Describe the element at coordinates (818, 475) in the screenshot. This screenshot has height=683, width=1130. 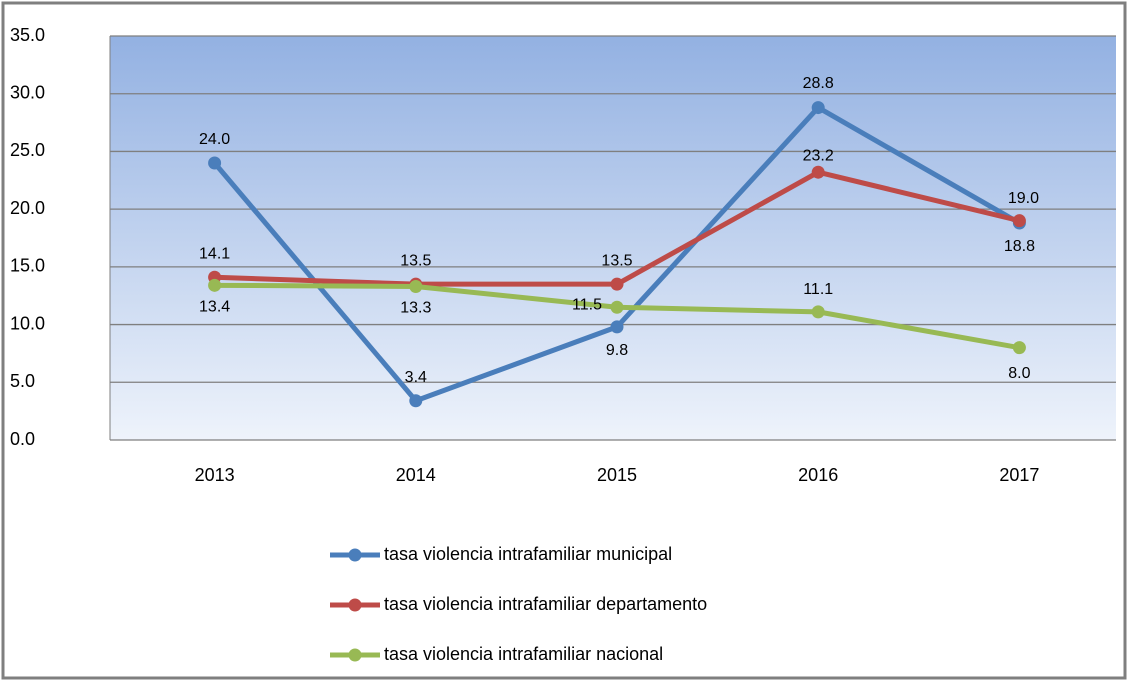
I see `x-tick-label: 2016` at that location.